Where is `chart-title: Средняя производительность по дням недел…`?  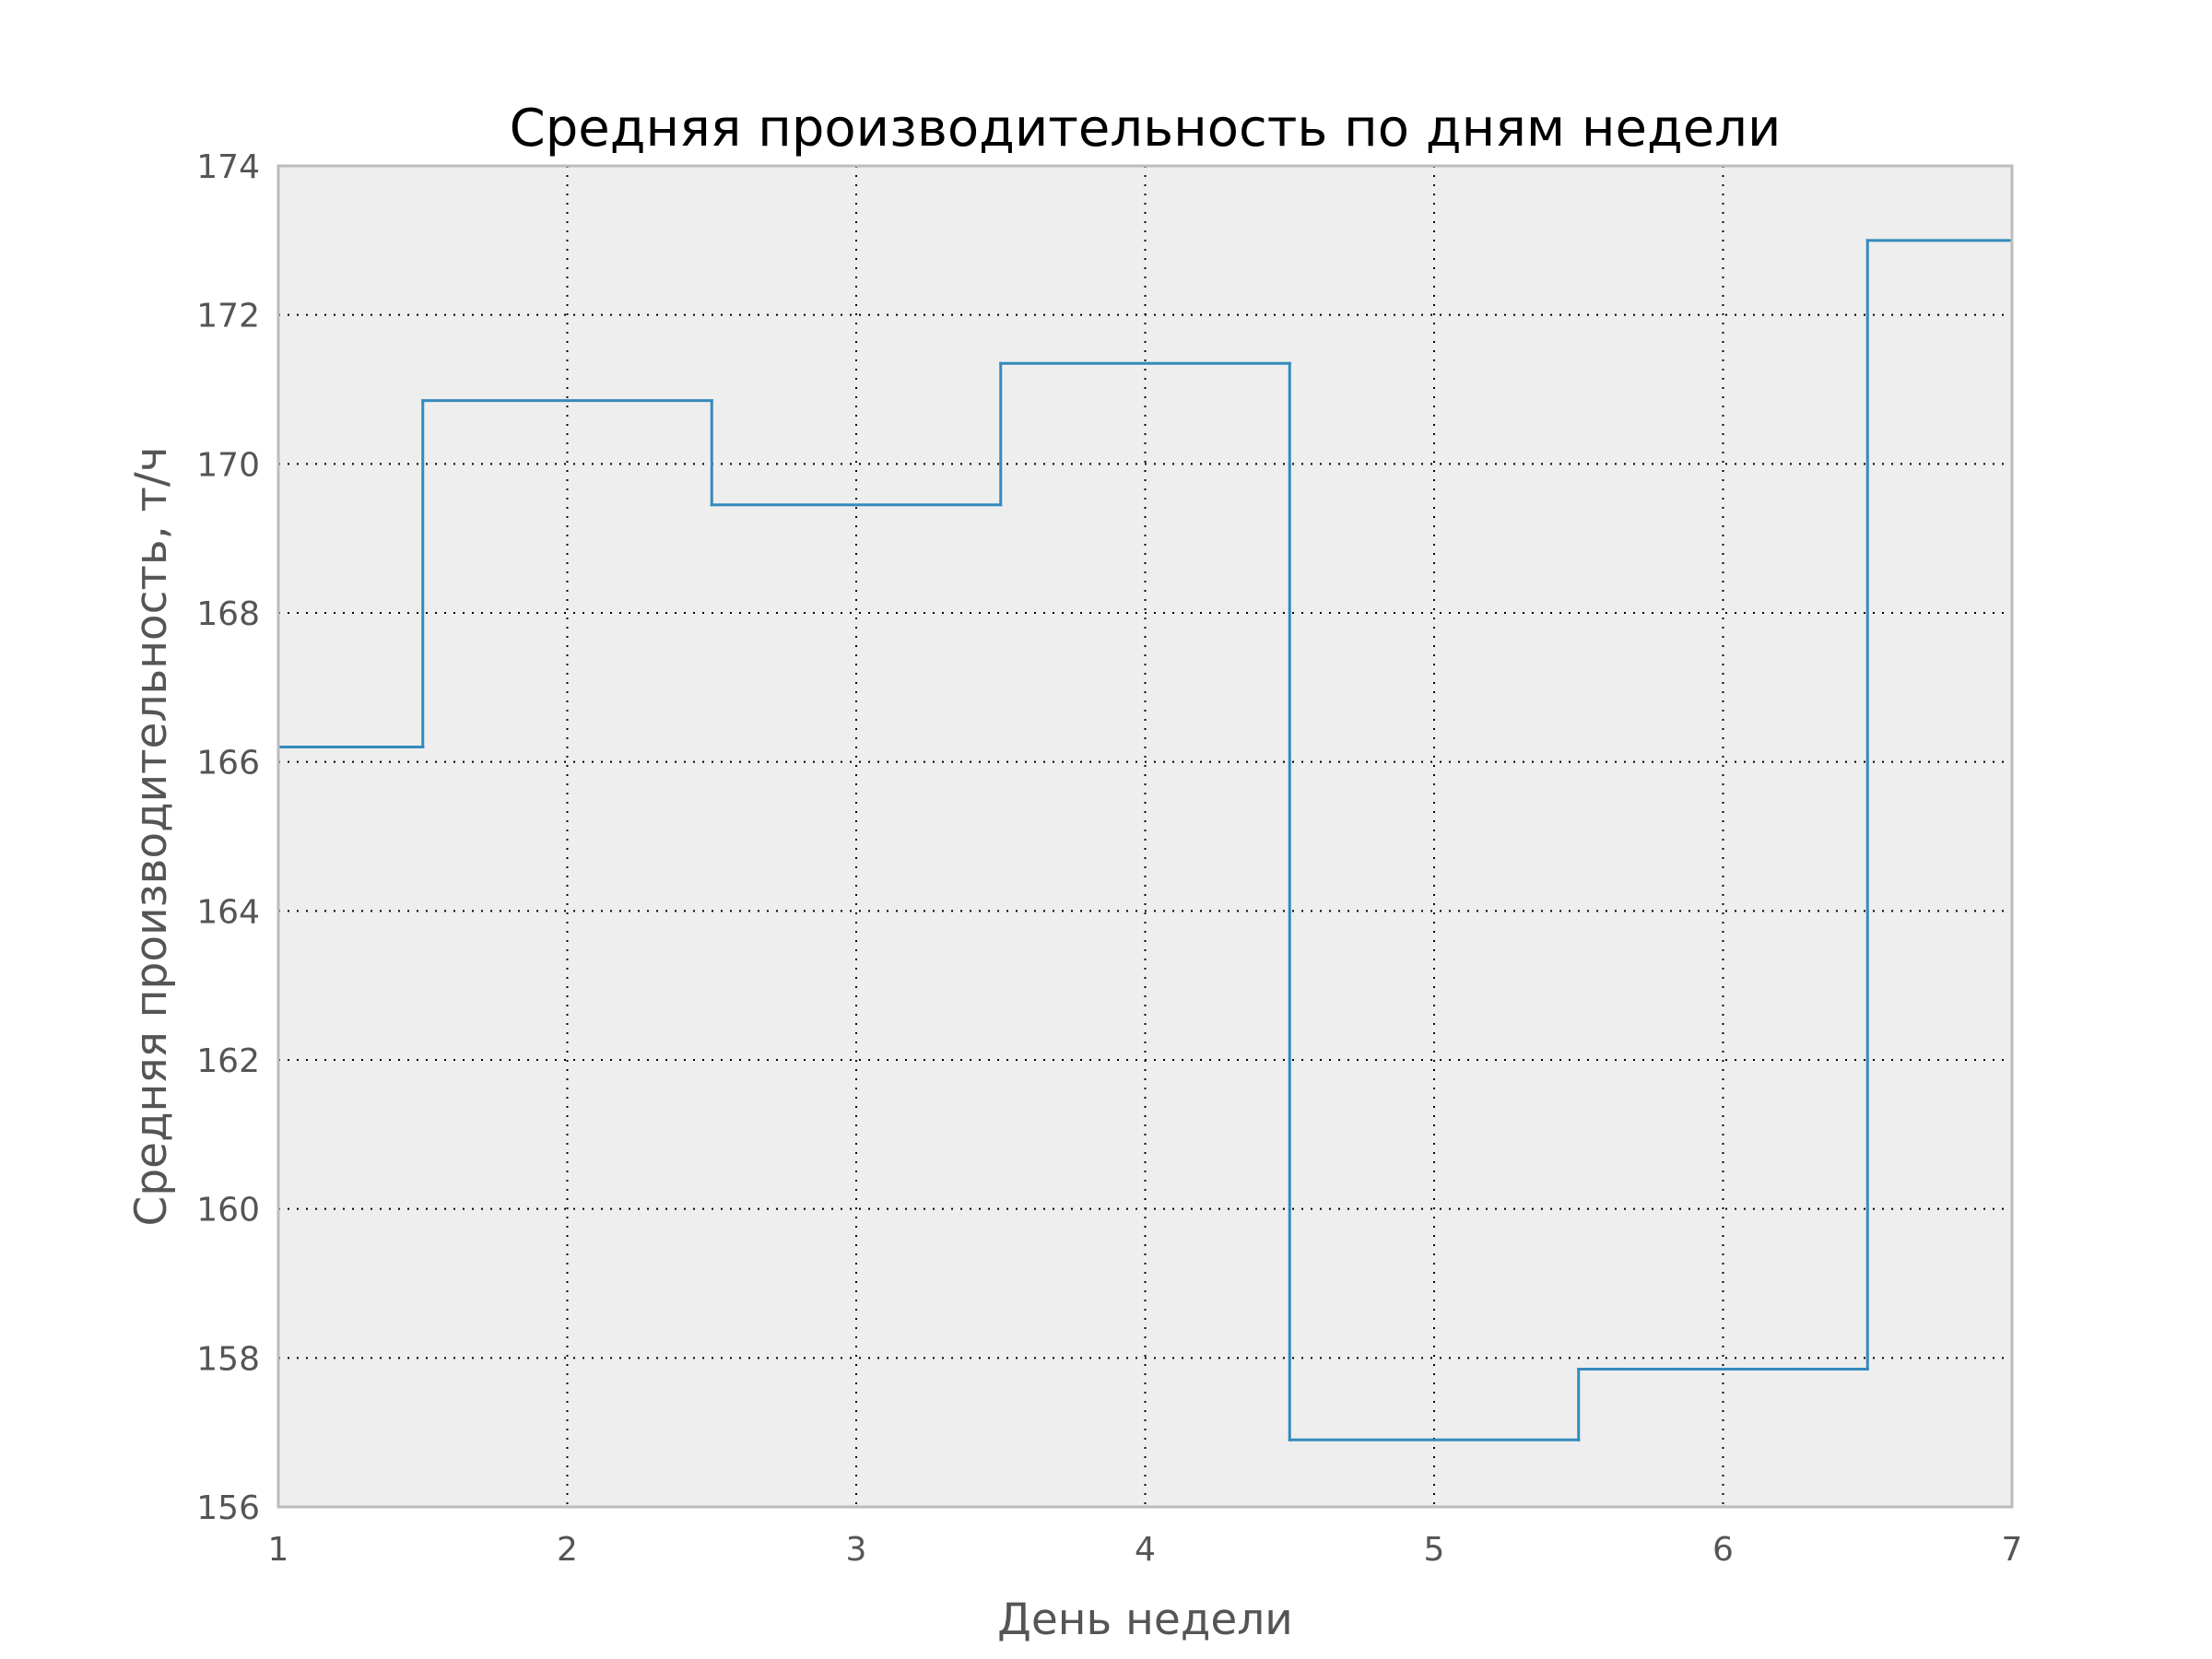
chart-title: Средняя производительность по дням недел… is located at coordinates (1146, 129).